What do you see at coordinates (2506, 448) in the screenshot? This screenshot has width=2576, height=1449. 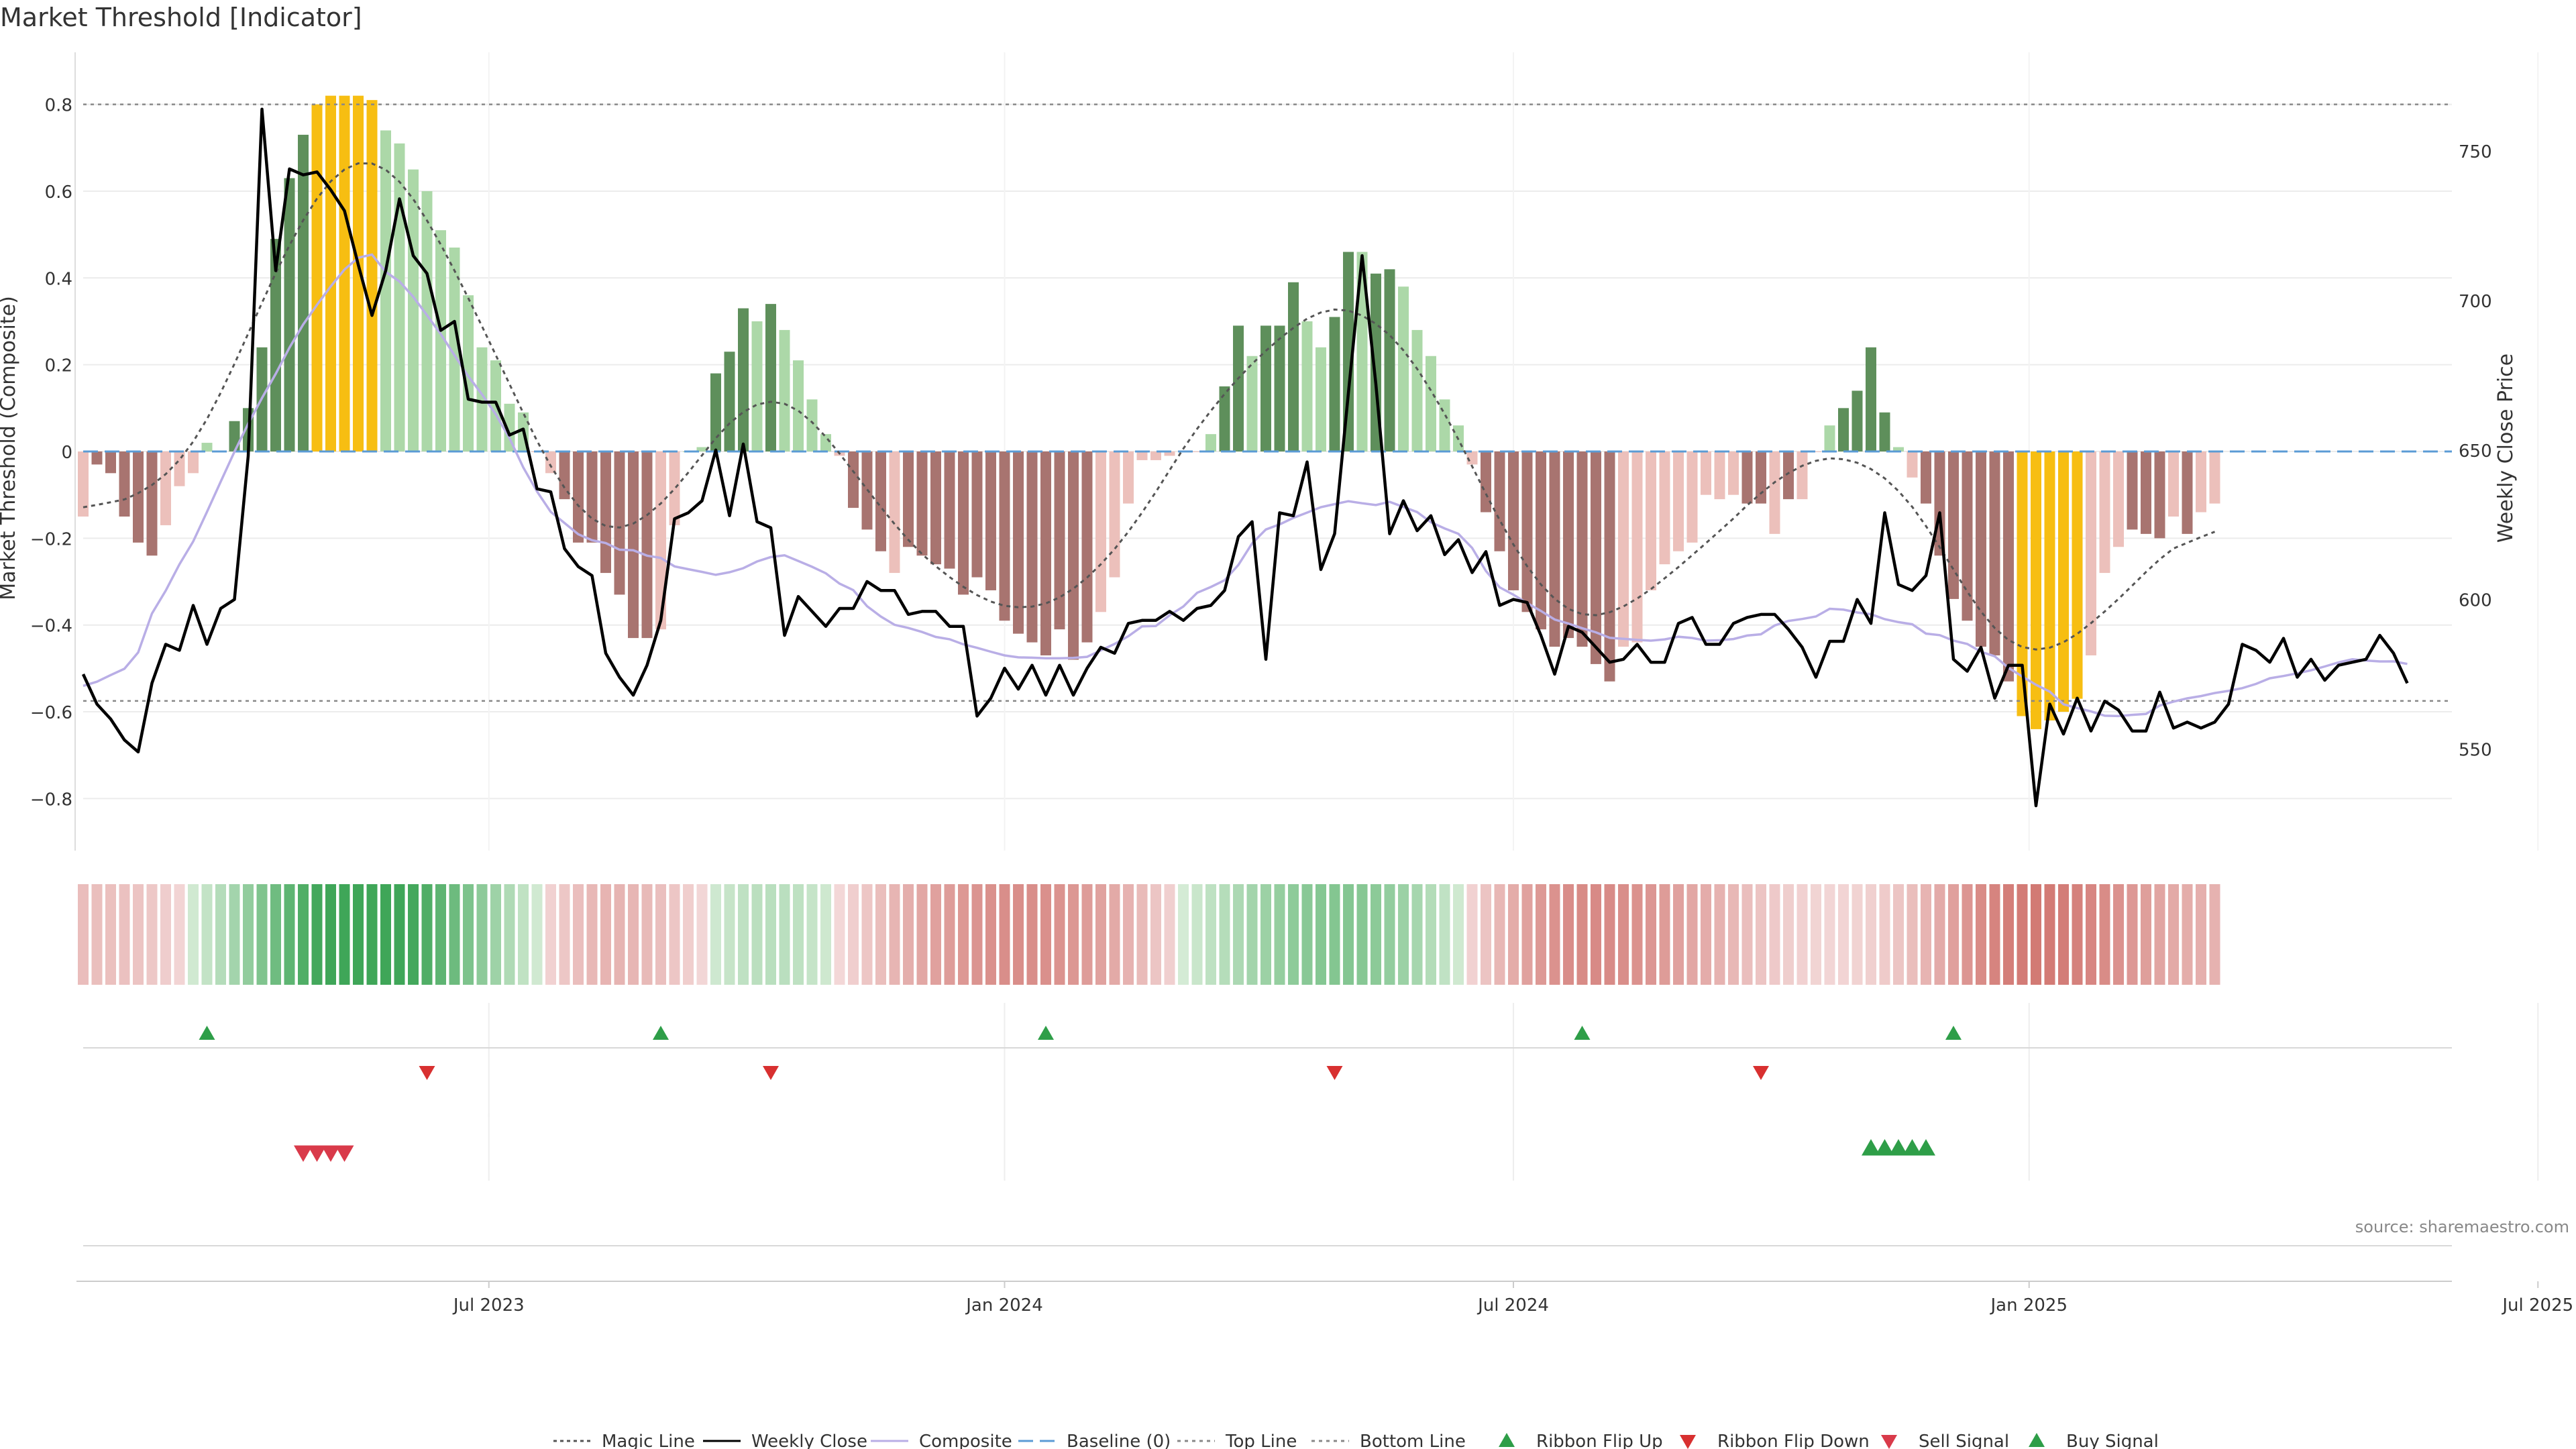 I see `y2-axis-label: Weekly Close Price` at bounding box center [2506, 448].